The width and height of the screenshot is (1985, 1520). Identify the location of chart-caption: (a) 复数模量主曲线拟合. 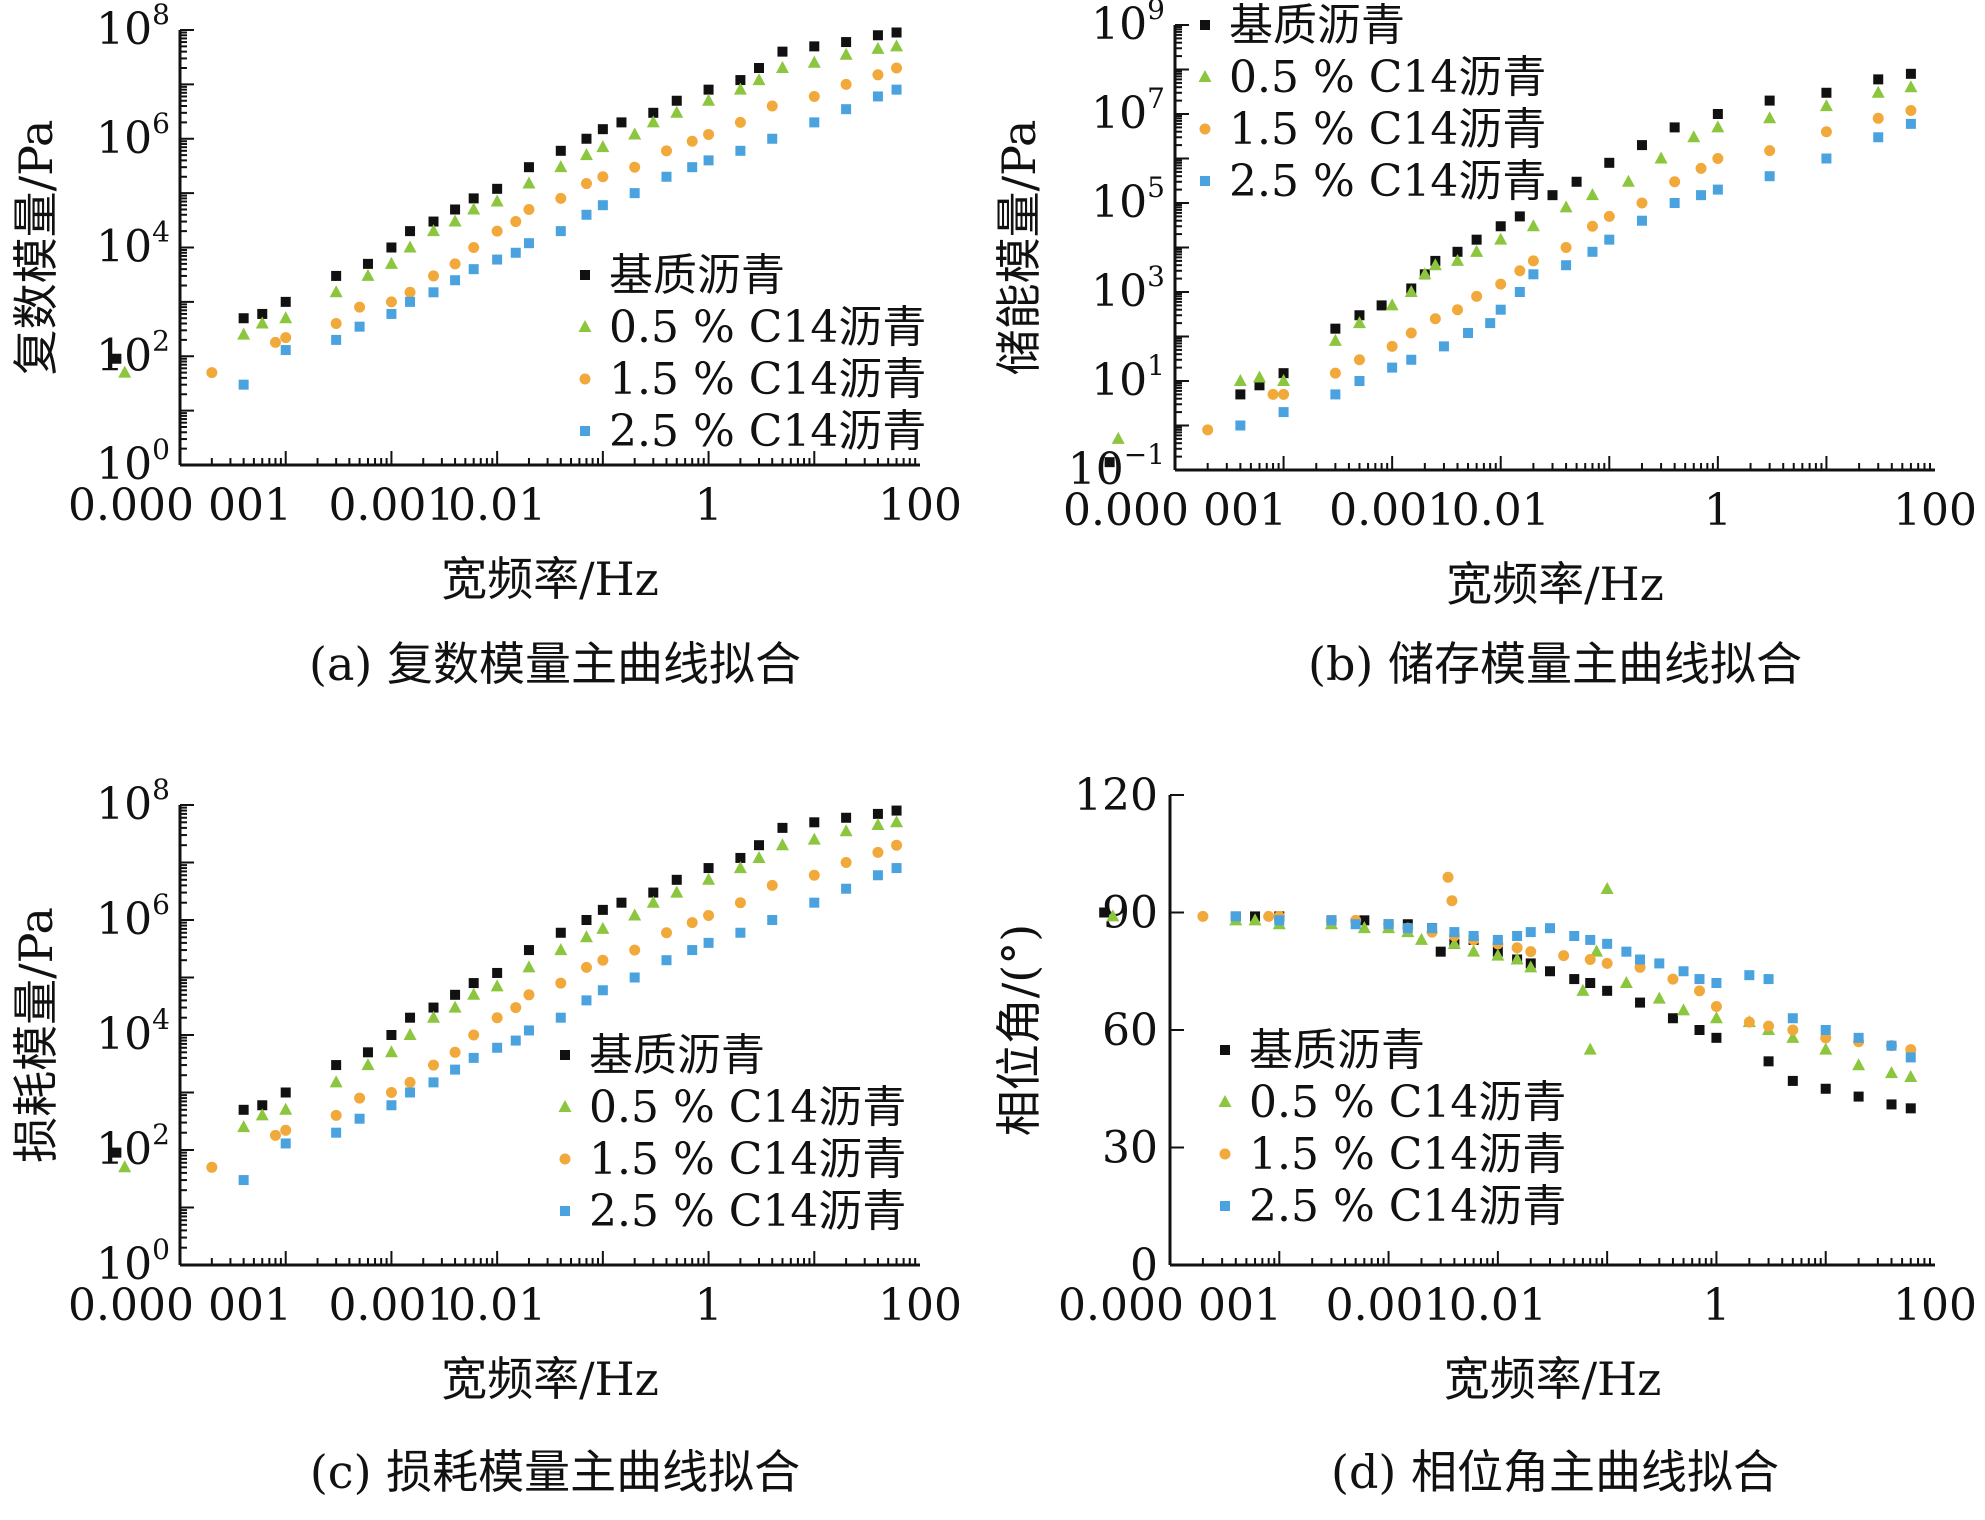
(555, 664).